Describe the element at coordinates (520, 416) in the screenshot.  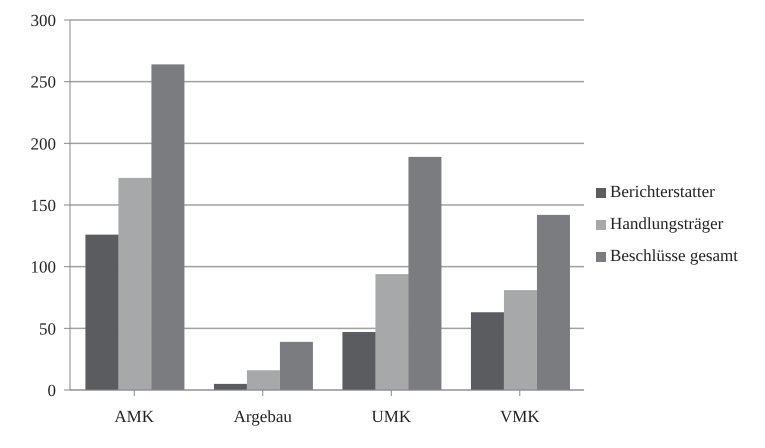
I see `x-tick-label: VMK` at that location.